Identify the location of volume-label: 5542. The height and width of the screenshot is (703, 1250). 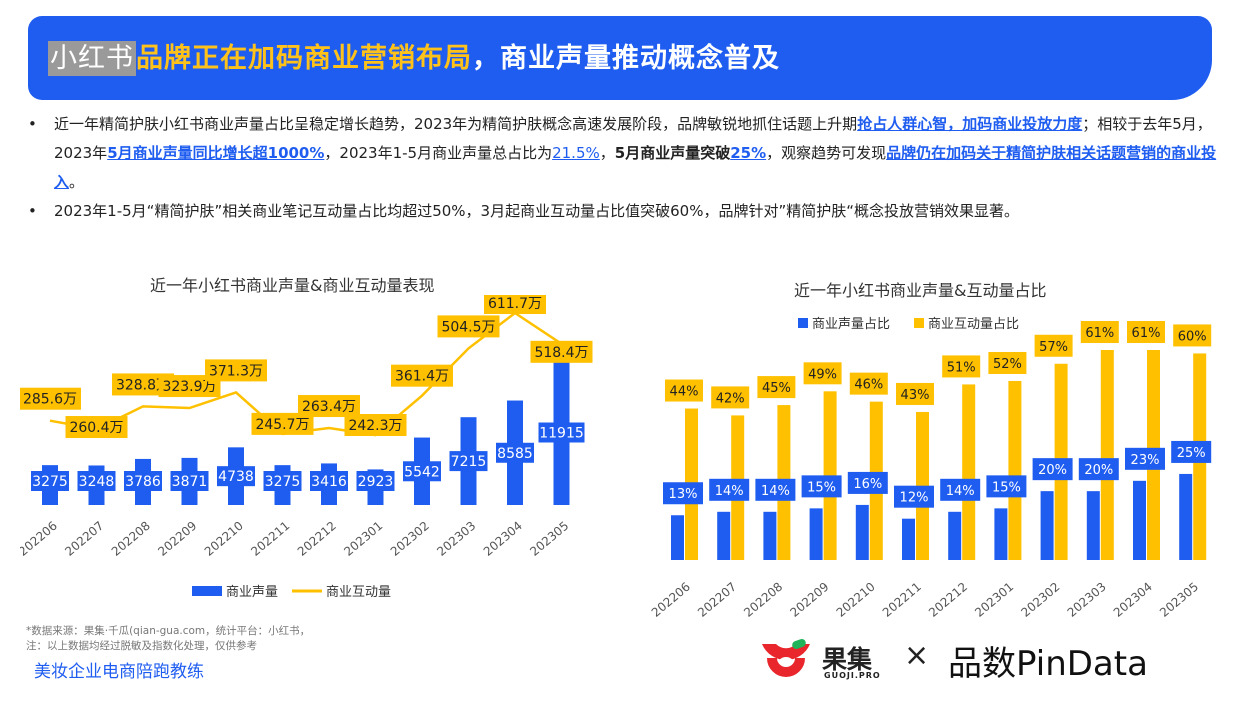
(422, 472).